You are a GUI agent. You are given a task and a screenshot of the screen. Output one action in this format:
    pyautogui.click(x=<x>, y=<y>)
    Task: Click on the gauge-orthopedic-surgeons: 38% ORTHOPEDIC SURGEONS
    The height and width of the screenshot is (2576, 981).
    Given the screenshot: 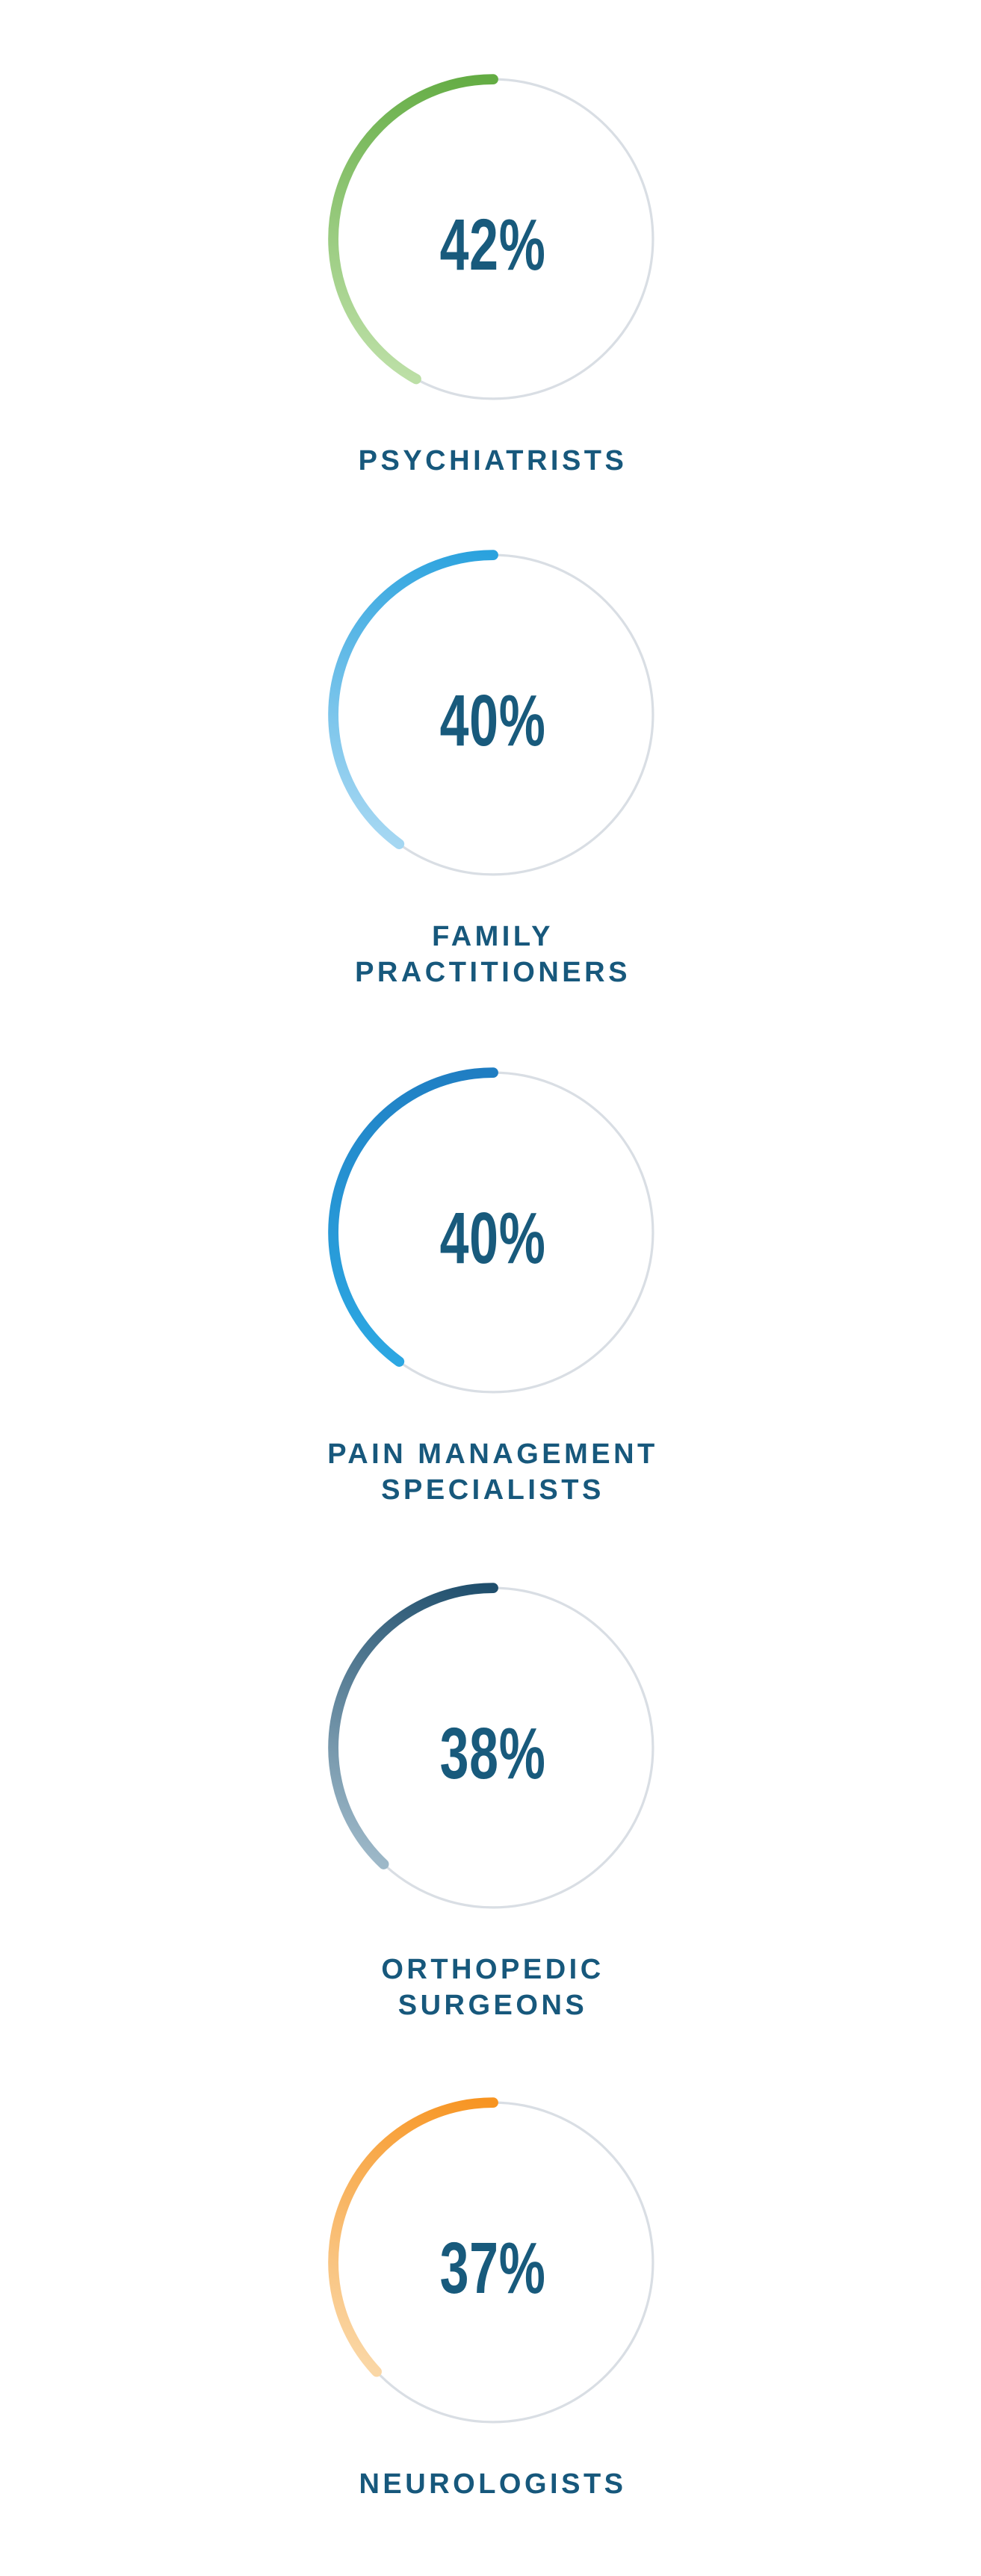 What is the action you would take?
    pyautogui.click(x=493, y=1808)
    